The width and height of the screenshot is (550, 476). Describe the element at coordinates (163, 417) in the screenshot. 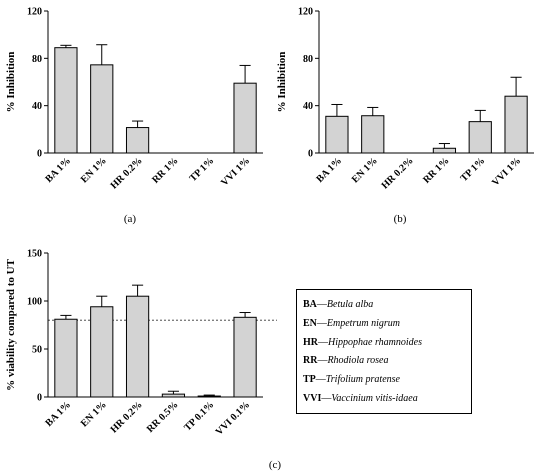

I see `x-tick-label: RR 0.5%` at that location.